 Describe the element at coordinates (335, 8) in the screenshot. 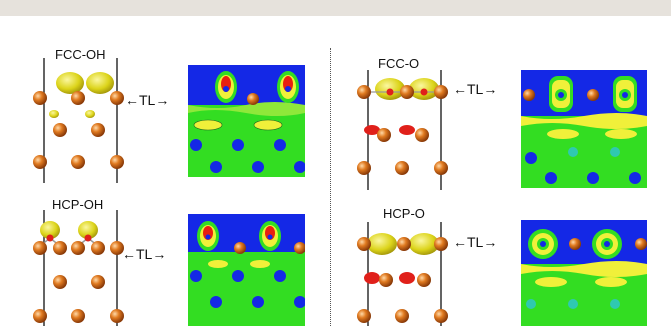

I see `top-border-bar` at that location.